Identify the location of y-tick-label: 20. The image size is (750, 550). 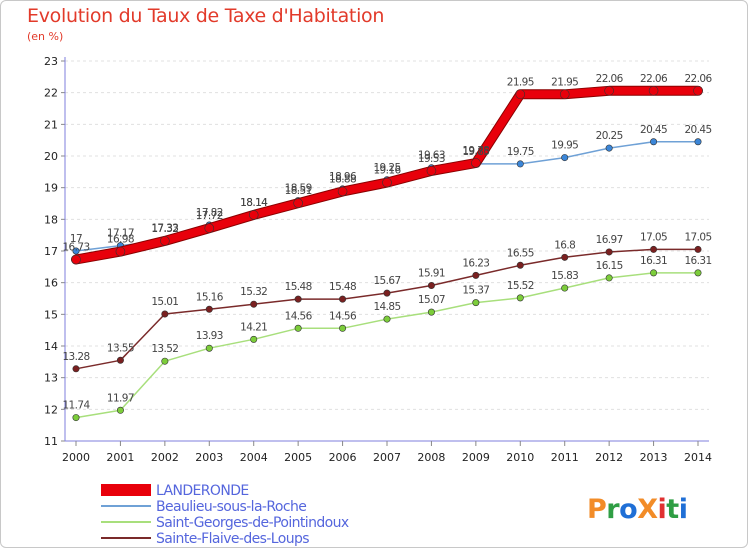
(51, 156).